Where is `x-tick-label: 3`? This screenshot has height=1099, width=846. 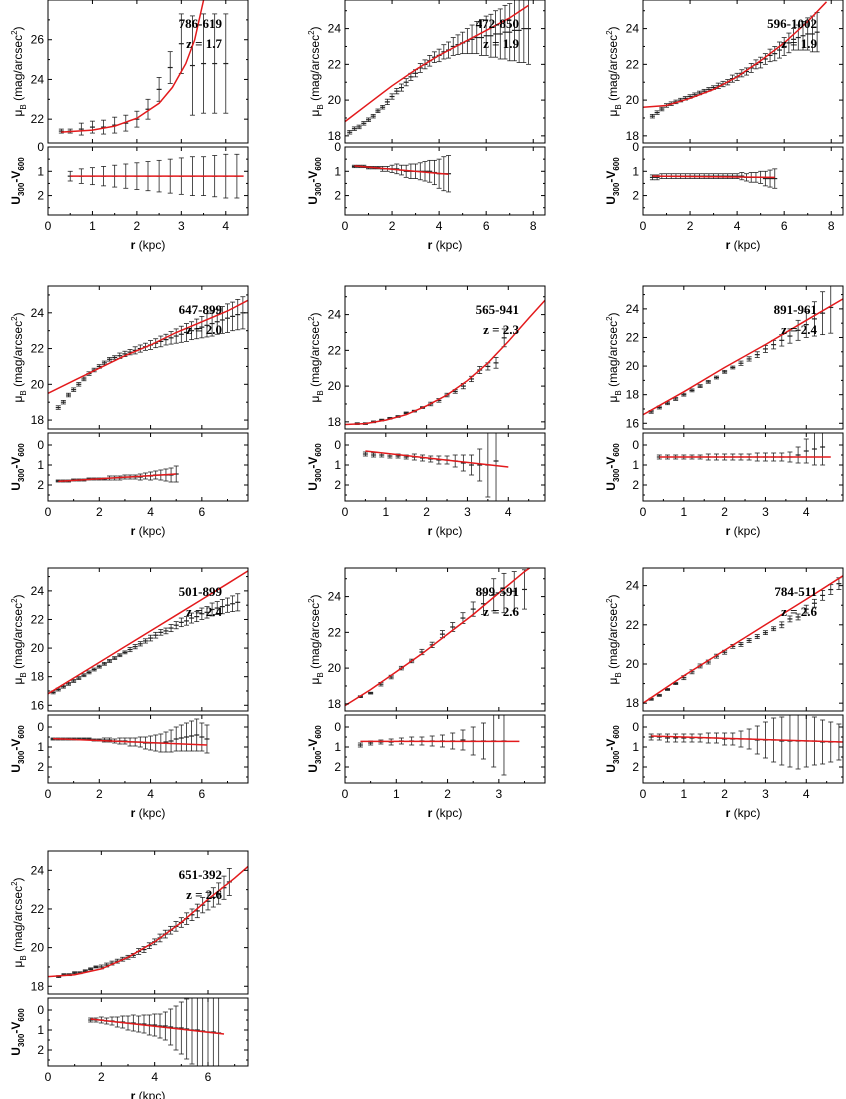
x-tick-label: 3 is located at coordinates (467, 512).